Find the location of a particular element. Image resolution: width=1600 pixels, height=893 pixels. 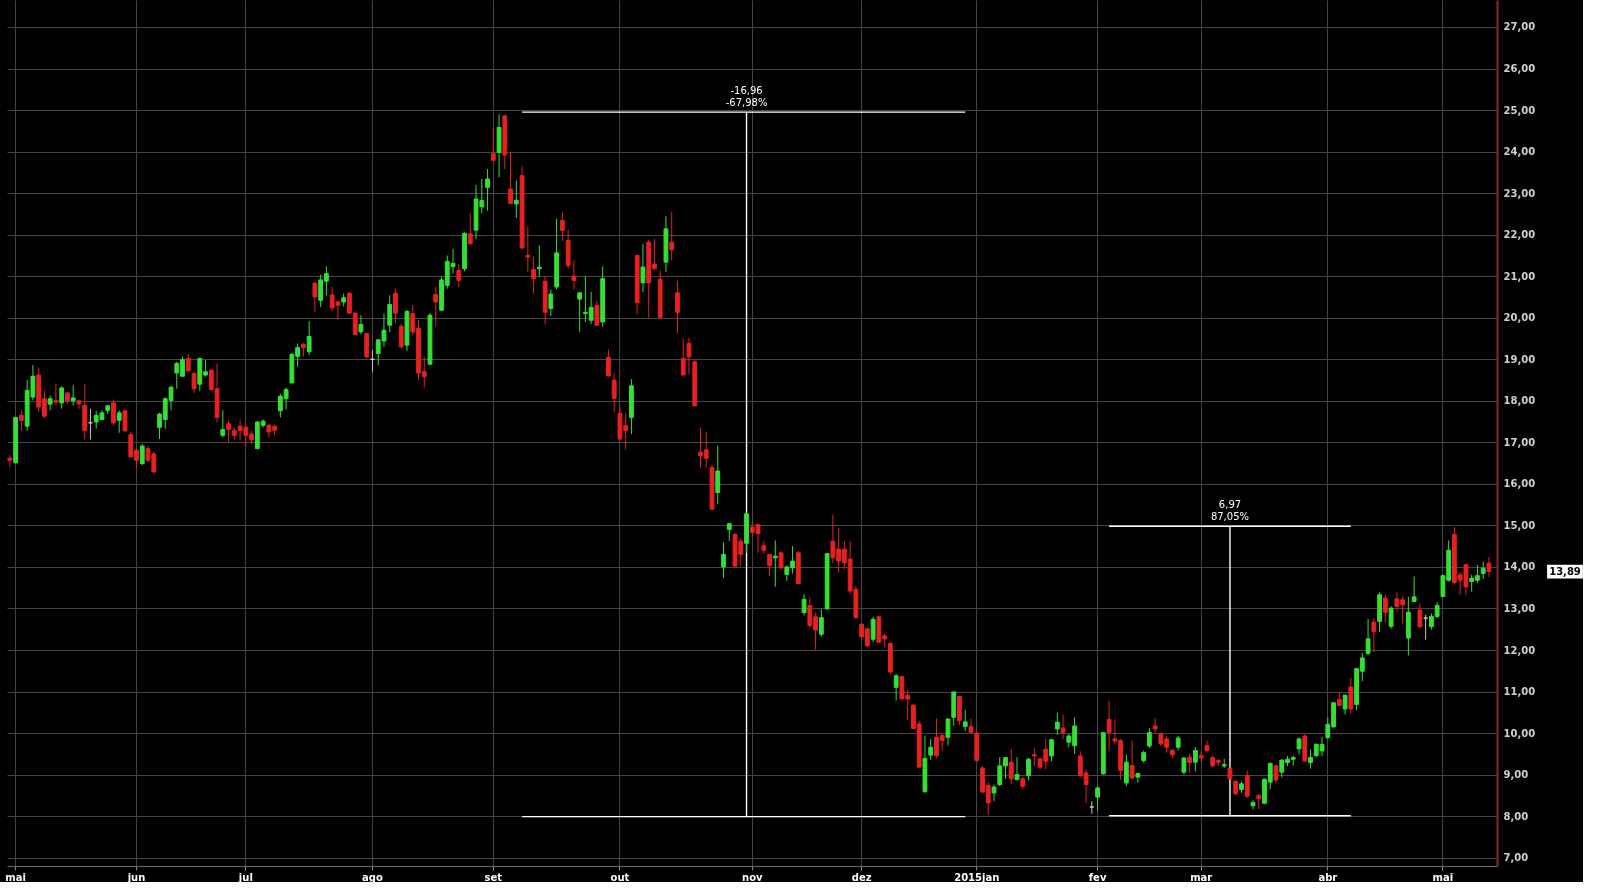

x-tick-label: out is located at coordinates (620, 877).